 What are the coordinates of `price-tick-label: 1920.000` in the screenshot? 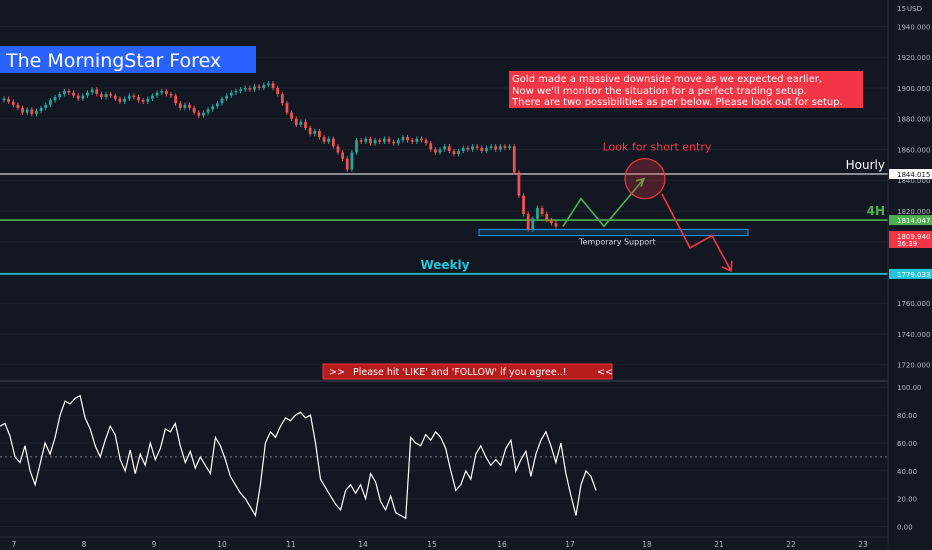 It's located at (913, 58).